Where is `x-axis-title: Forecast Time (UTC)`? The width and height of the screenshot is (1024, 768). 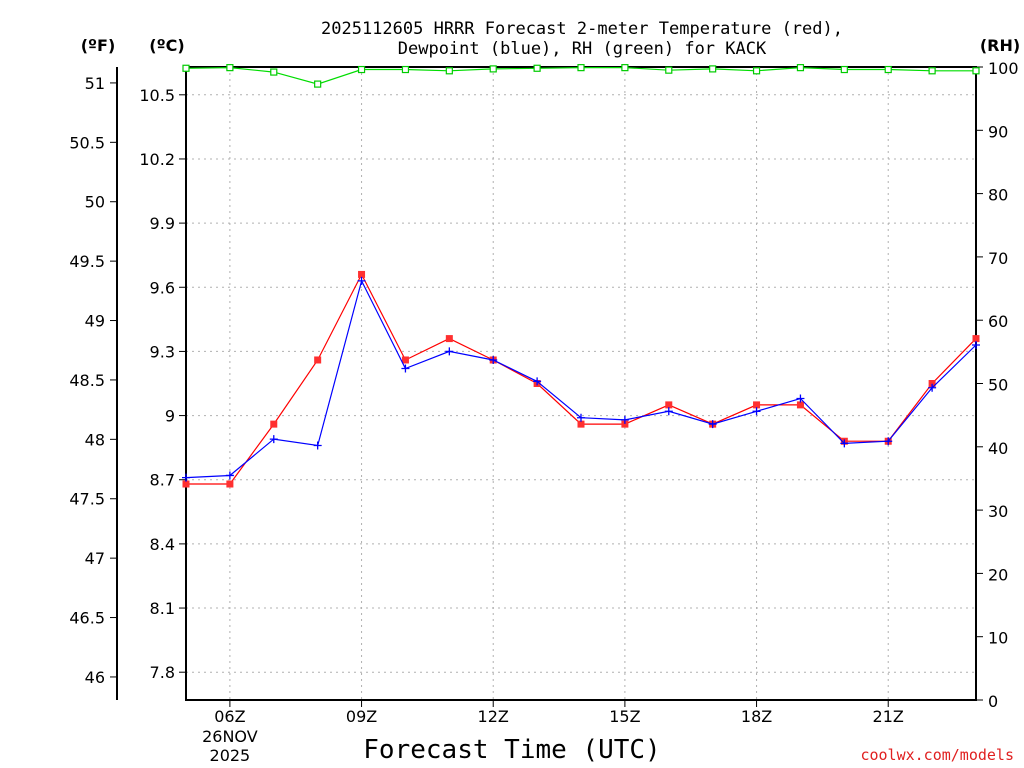 x-axis-title: Forecast Time (UTC) is located at coordinates (511, 750).